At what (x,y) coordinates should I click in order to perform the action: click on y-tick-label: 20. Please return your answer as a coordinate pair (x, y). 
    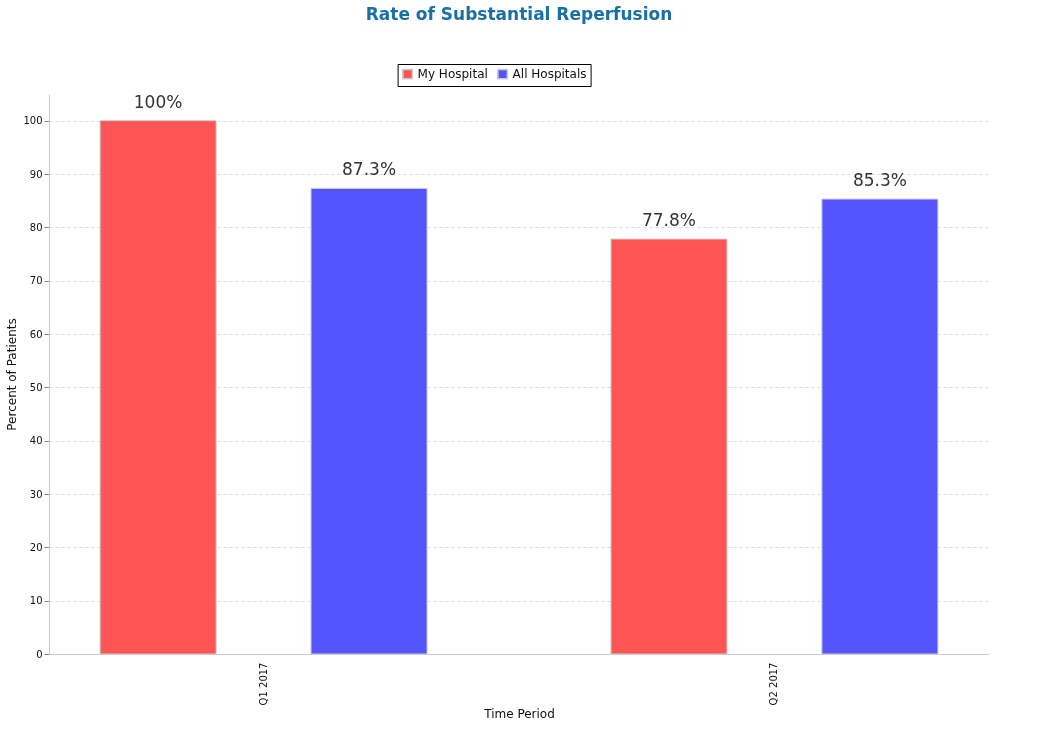
    Looking at the image, I should click on (36, 547).